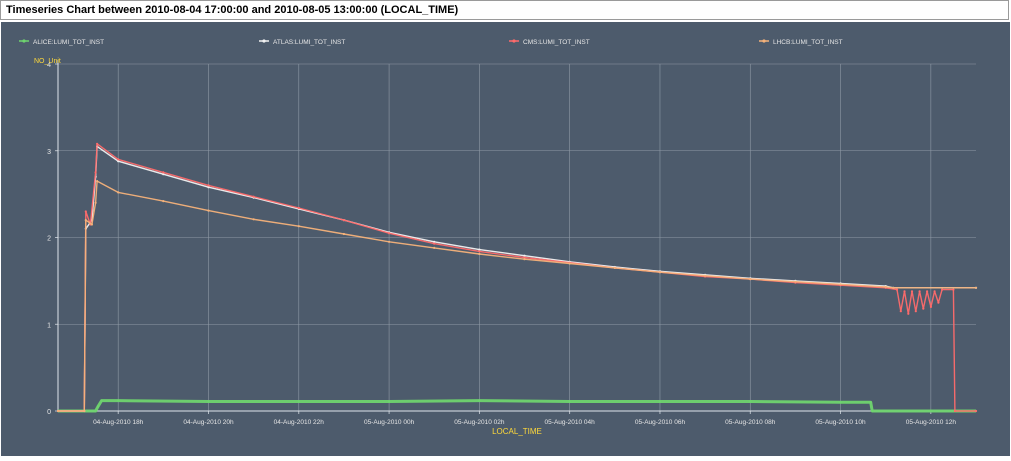 The image size is (1011, 461). What do you see at coordinates (570, 422) in the screenshot?
I see `x-tick-label-5: 05-Aug-2010 04h` at bounding box center [570, 422].